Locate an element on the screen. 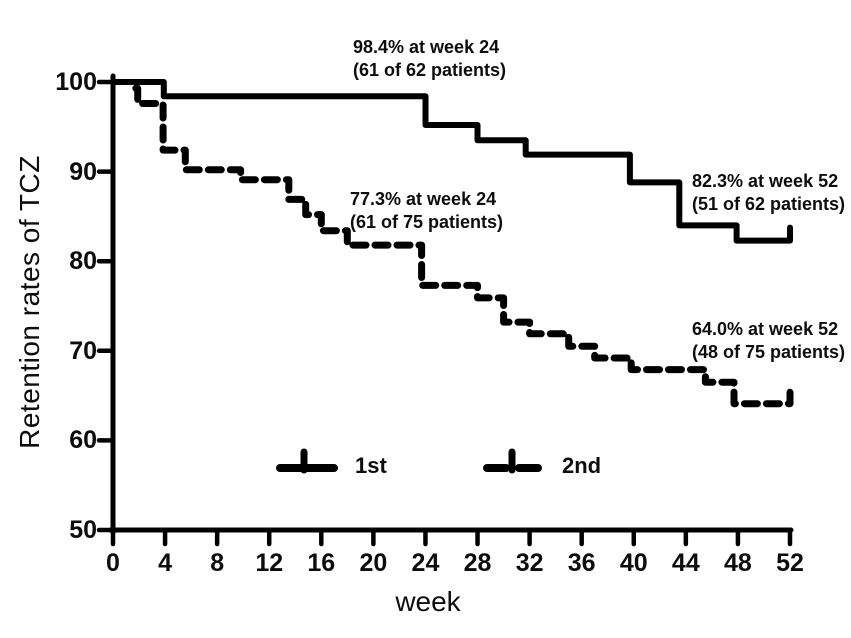 The image size is (851, 638). x-tick-label: 0 is located at coordinates (113, 563).